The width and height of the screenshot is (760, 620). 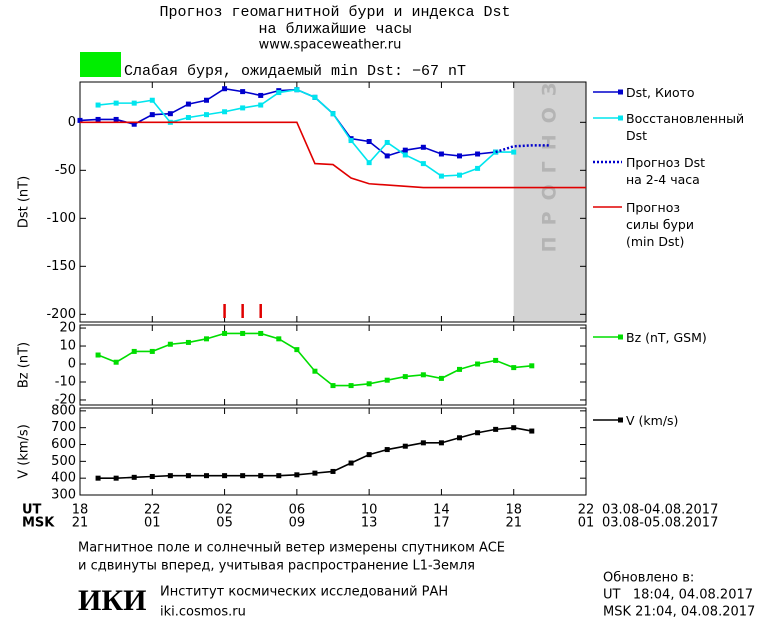 What do you see at coordinates (80, 510) in the screenshot?
I see `x-tick-label: 18` at bounding box center [80, 510].